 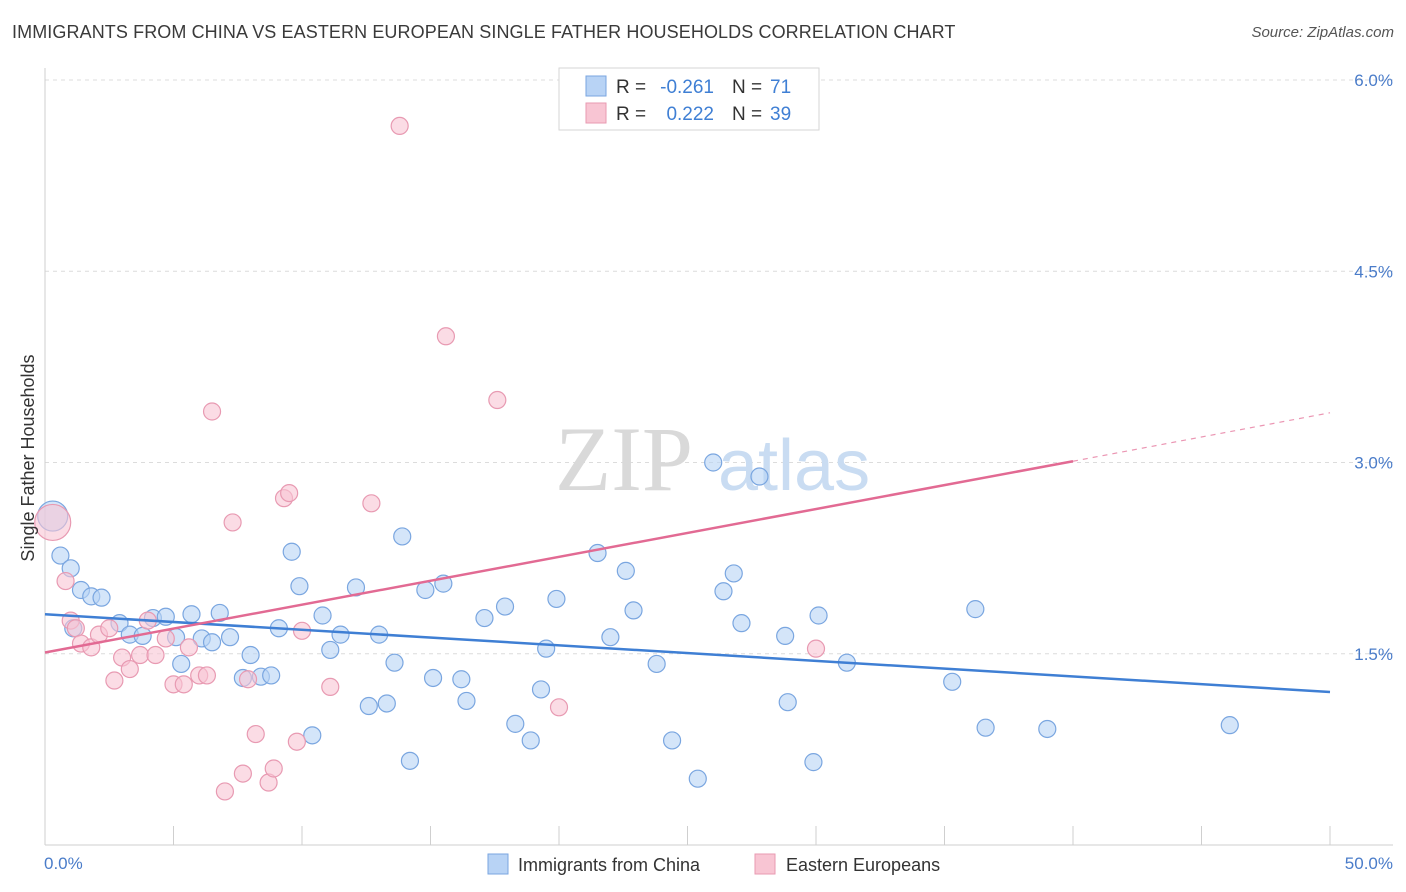 I want to click on legend: R = -0.261 N = 71 R = 0.222 N = 39, so click(x=689, y=99).